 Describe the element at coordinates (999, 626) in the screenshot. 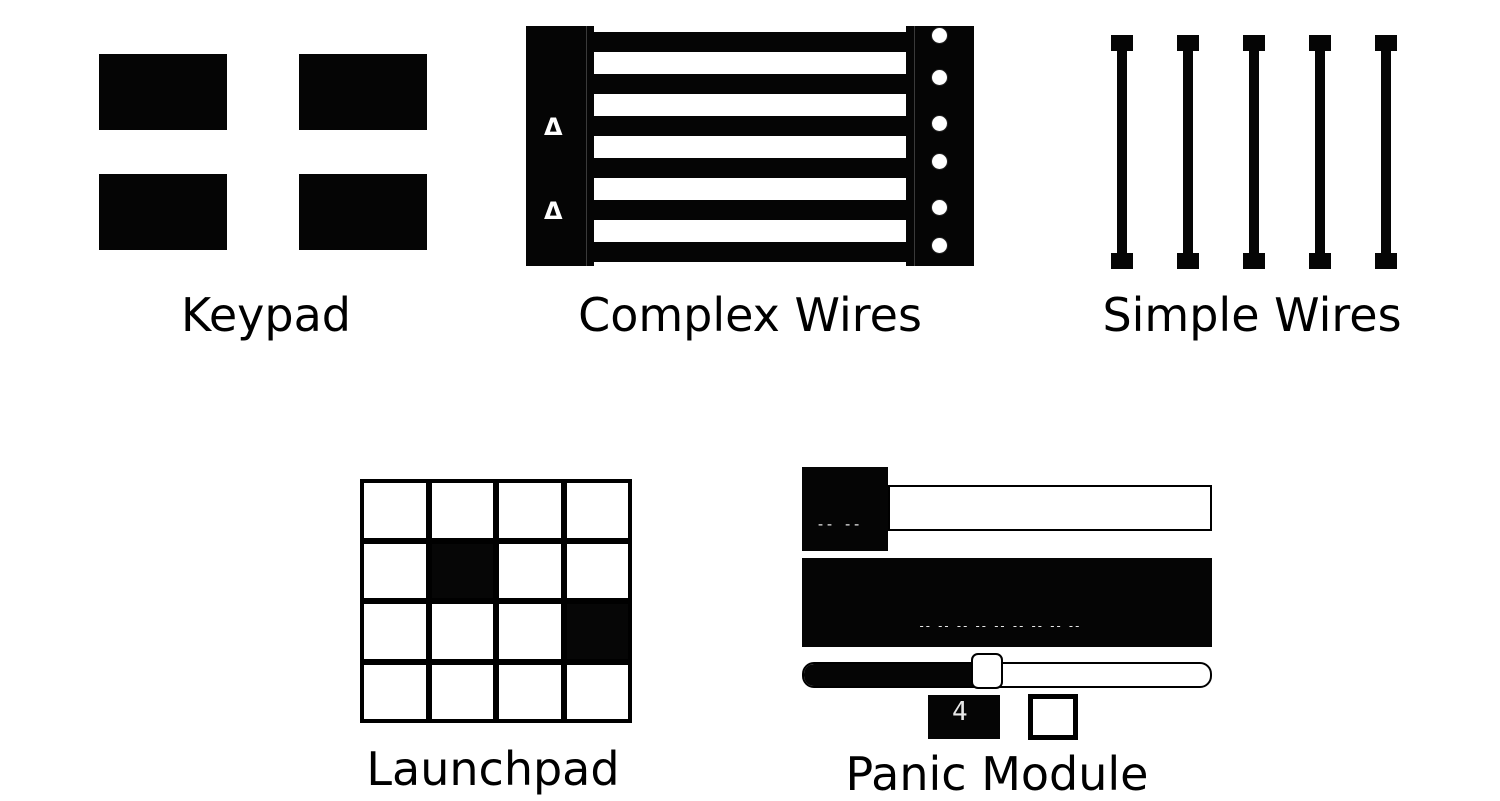

I see `panic-main-display-text: -- -- -- -- -- -- -- -- --` at that location.